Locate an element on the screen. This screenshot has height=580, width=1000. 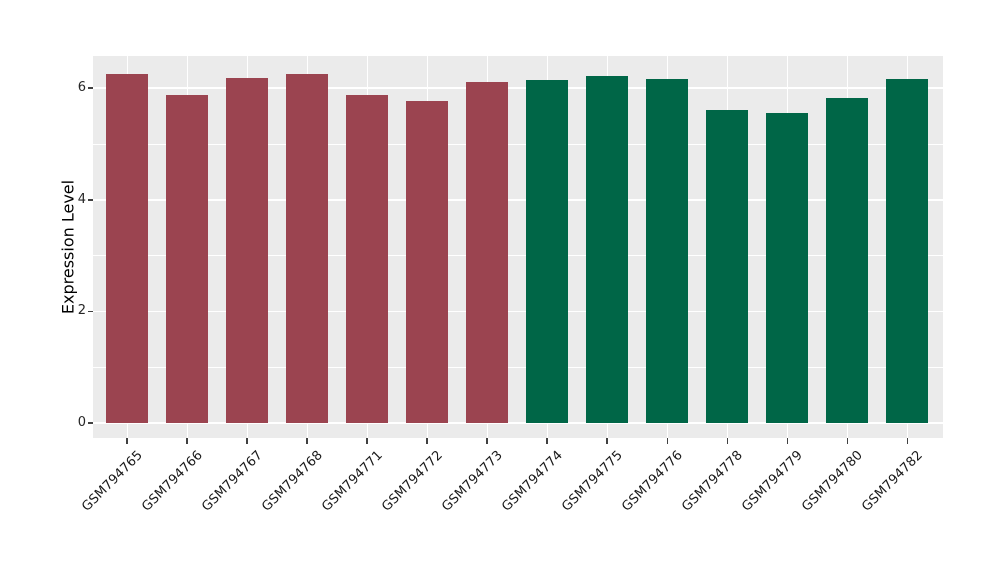
x-tick-label: GSM794776 is located at coordinates (652, 481).